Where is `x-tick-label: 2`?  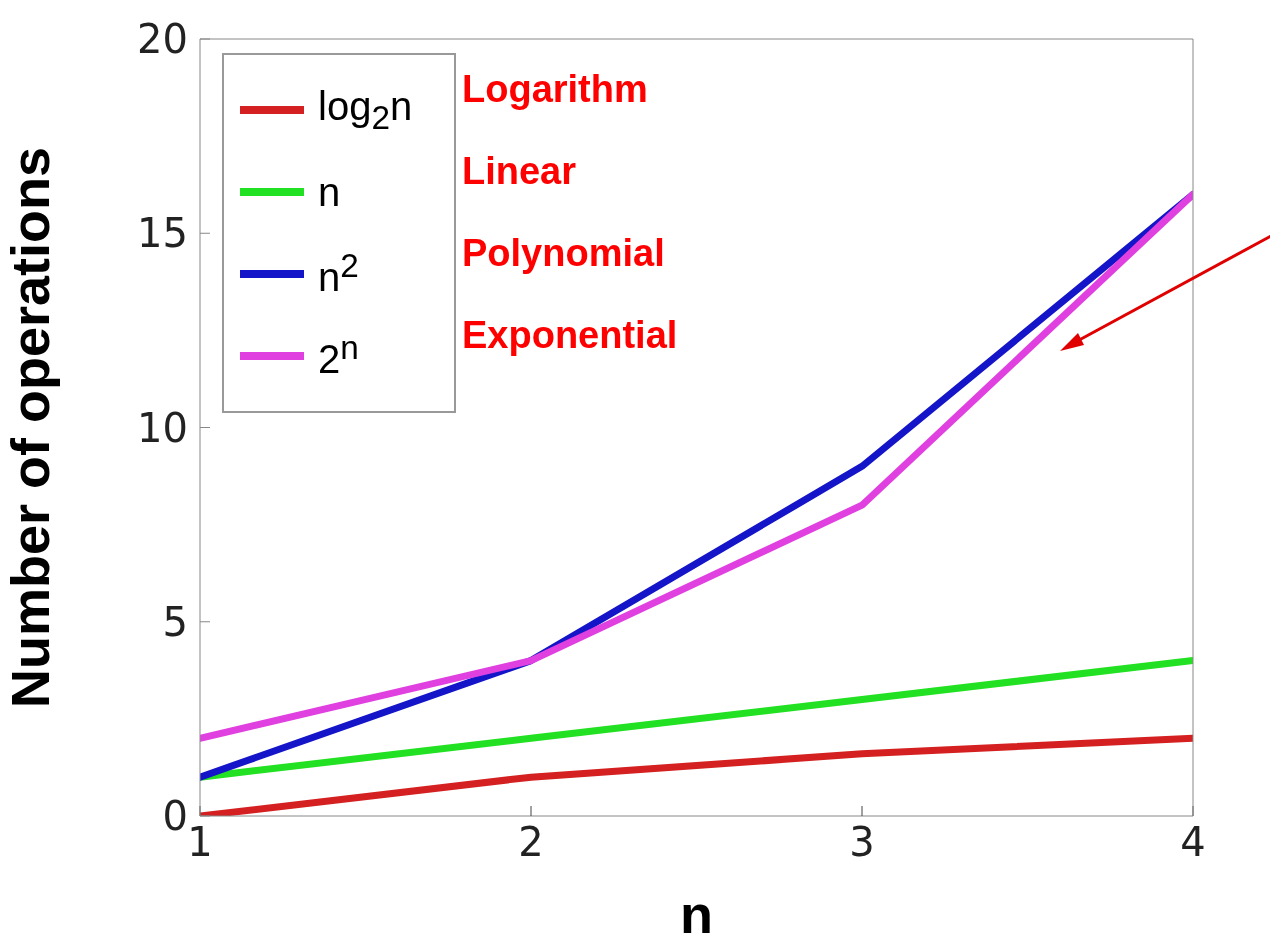 x-tick-label: 2 is located at coordinates (531, 842).